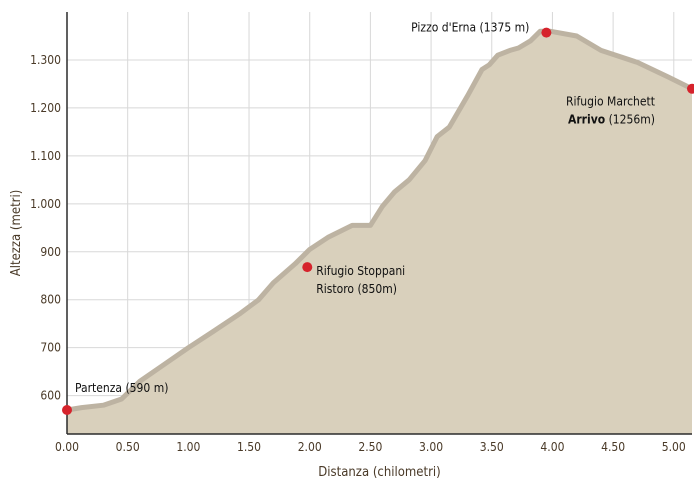 This screenshot has height=486, width=694. Describe the element at coordinates (128, 447) in the screenshot. I see `x-tick-label: 0.50` at that location.